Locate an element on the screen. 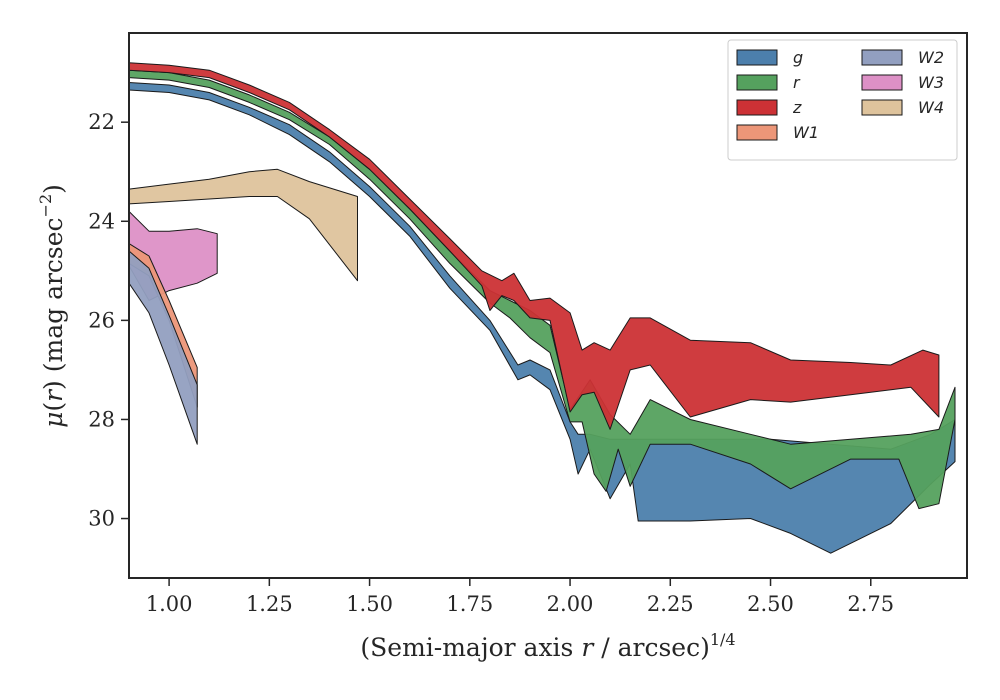 This screenshot has width=1000, height=700. x-tick-label: 1.25 is located at coordinates (269, 604).